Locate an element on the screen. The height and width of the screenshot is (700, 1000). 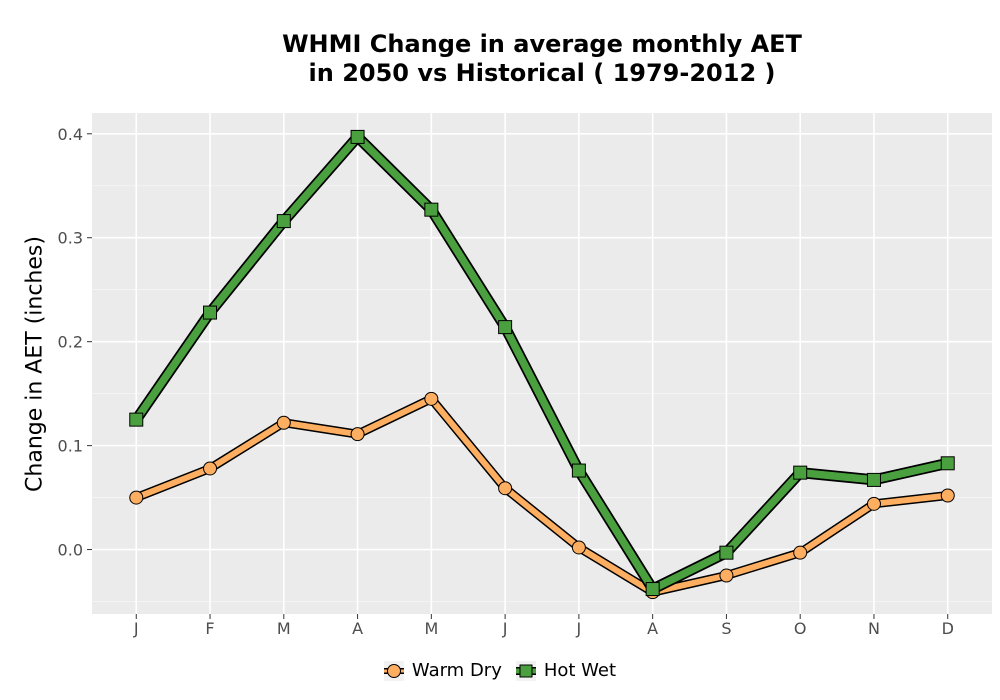
legend: Warm Dry Hot Wet is located at coordinates (500, 670).